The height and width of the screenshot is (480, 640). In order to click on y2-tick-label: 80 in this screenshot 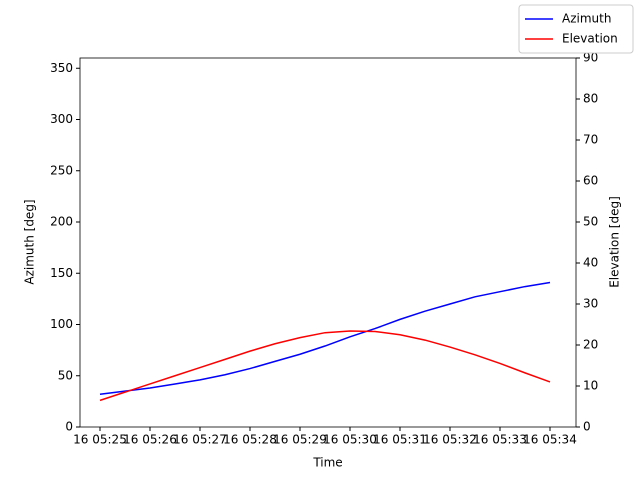, I will do `click(590, 99)`.